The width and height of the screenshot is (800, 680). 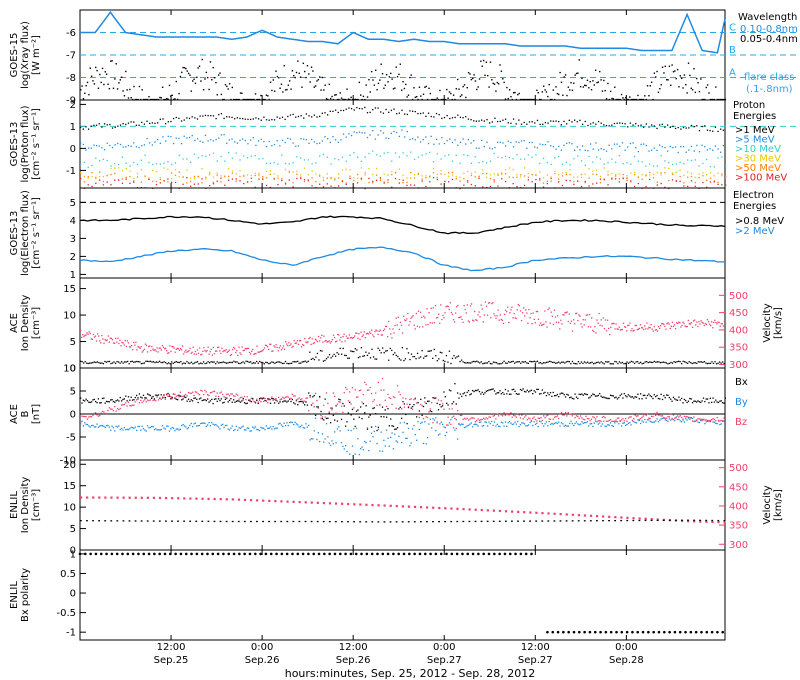 What do you see at coordinates (402, 323) in the screenshot?
I see `panel-frame` at bounding box center [402, 323].